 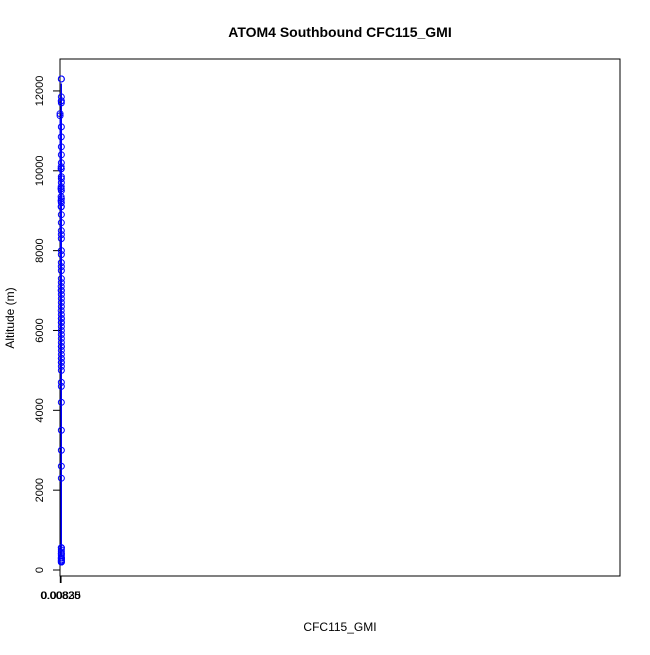 What do you see at coordinates (340, 32) in the screenshot?
I see `chart-title: ATOM4 Southbound CFC115_GMI` at bounding box center [340, 32].